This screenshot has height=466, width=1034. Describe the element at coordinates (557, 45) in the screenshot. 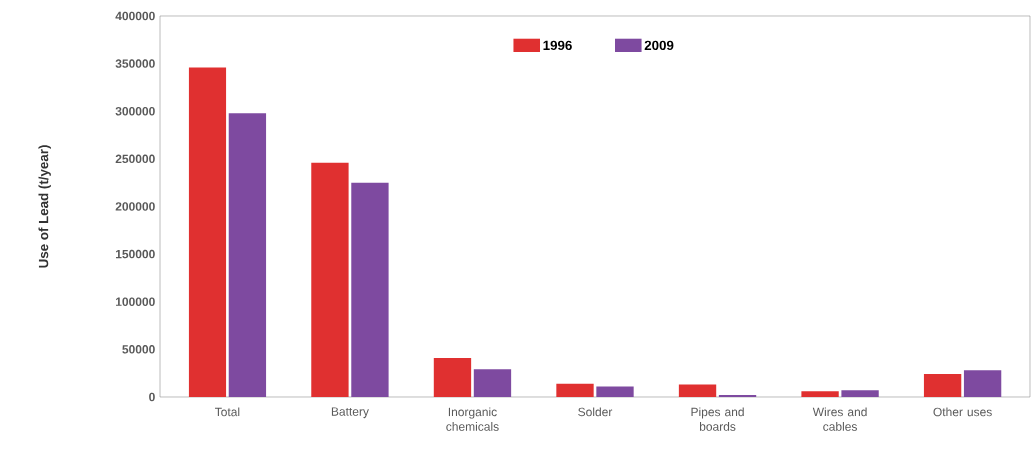

I see `legend-label: 1996` at that location.